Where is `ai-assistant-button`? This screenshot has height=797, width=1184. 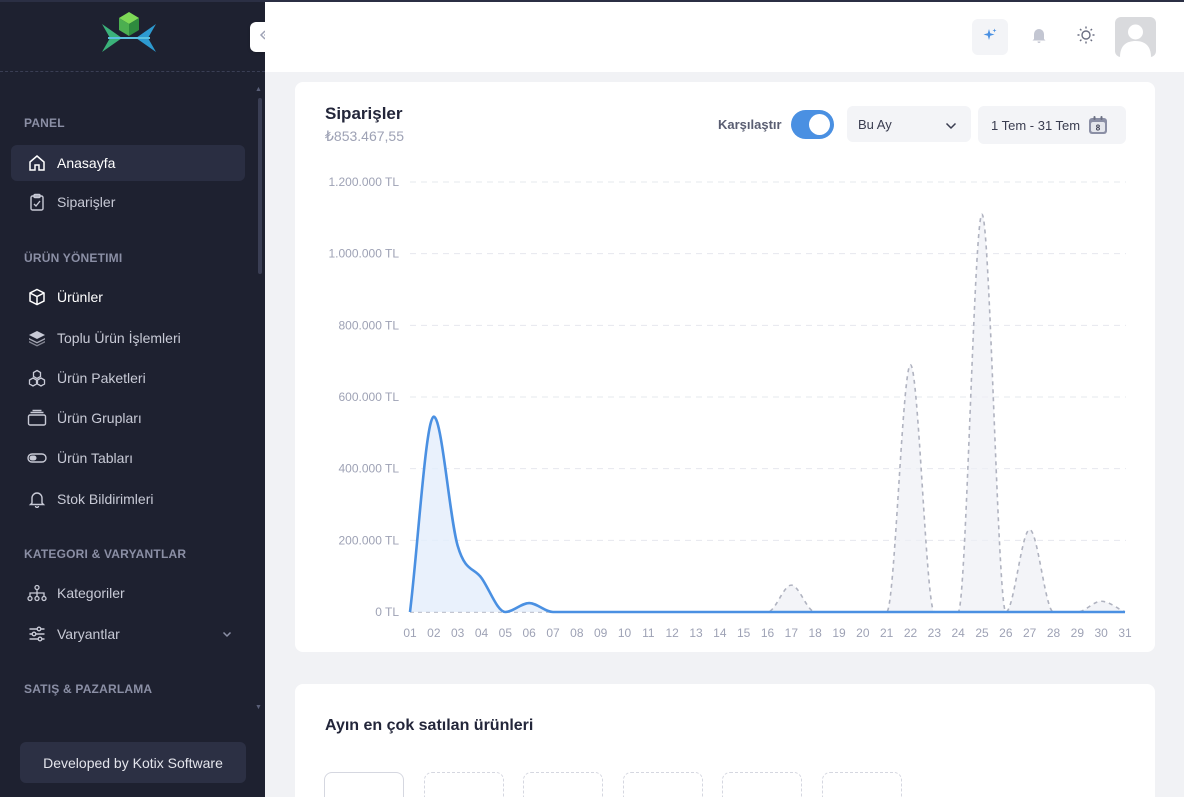
ai-assistant-button is located at coordinates (990, 37).